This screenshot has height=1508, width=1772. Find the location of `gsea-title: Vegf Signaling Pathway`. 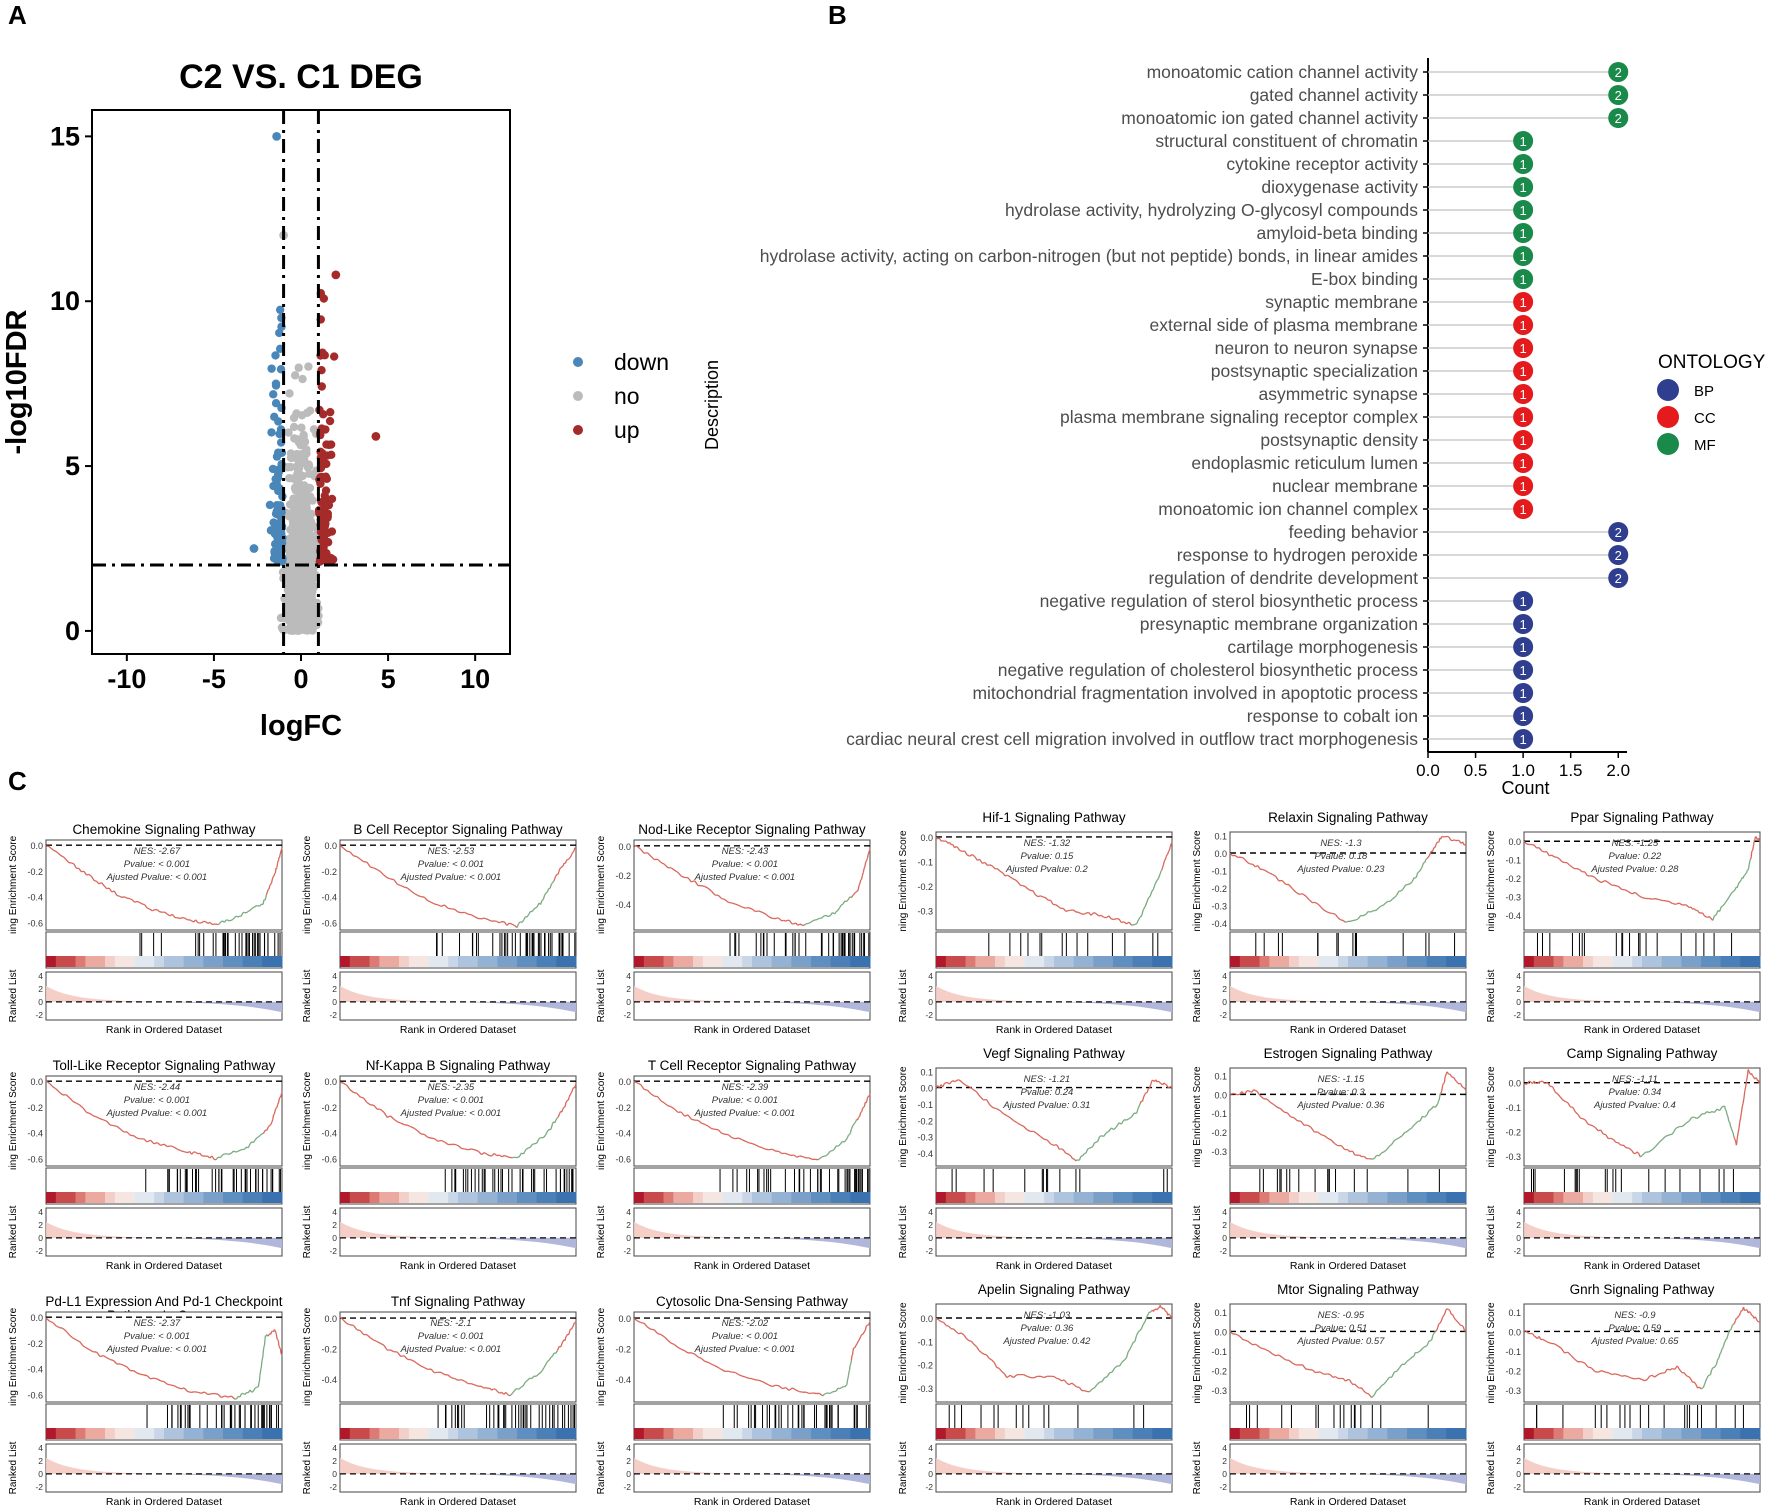

gsea-title: Vegf Signaling Pathway is located at coordinates (1054, 1053).